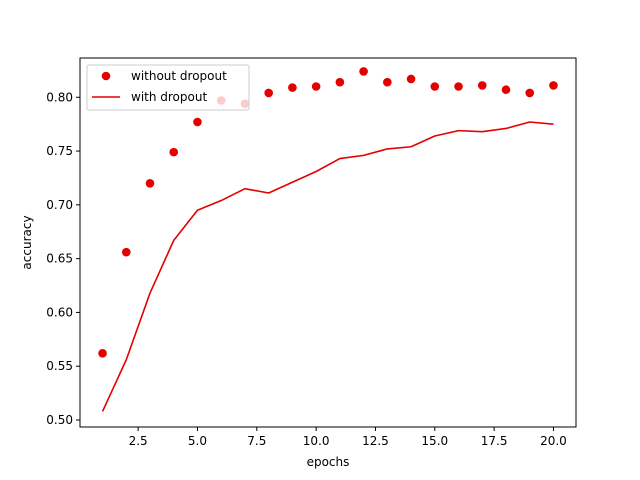  What do you see at coordinates (59, 420) in the screenshot?
I see `y-tick-label: 0.50` at bounding box center [59, 420].